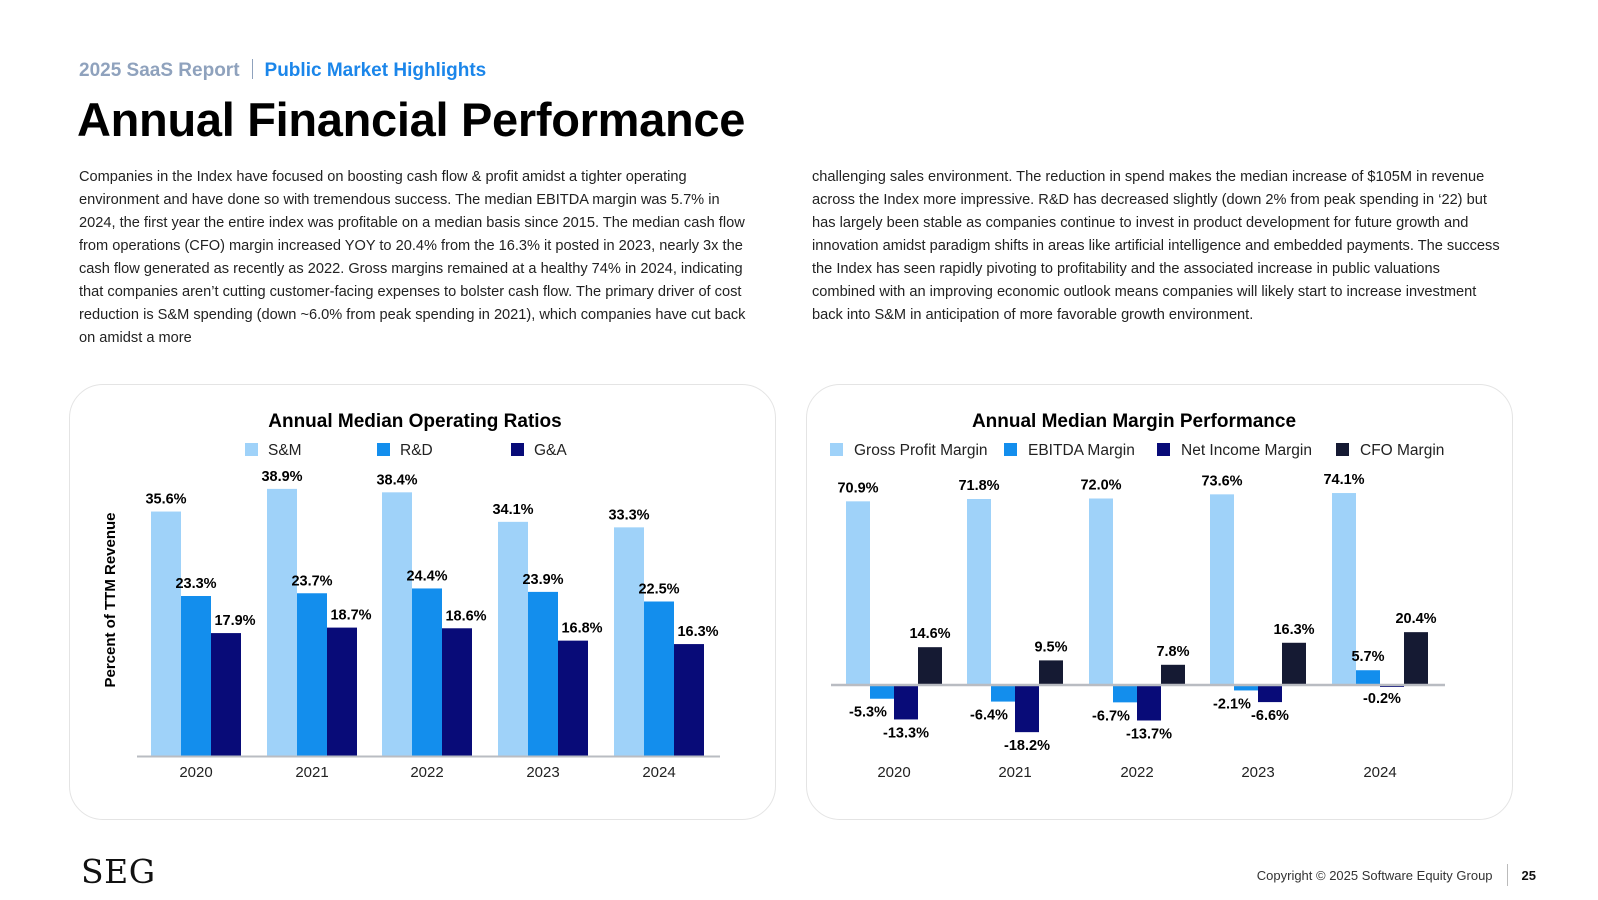  What do you see at coordinates (1507, 875) in the screenshot?
I see `footer-divider` at bounding box center [1507, 875].